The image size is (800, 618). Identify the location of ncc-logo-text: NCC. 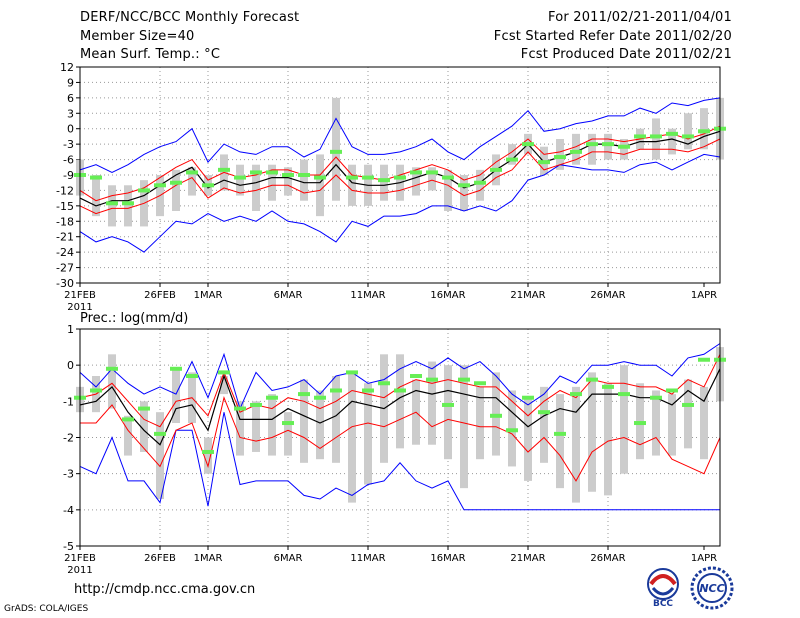
(711, 588).